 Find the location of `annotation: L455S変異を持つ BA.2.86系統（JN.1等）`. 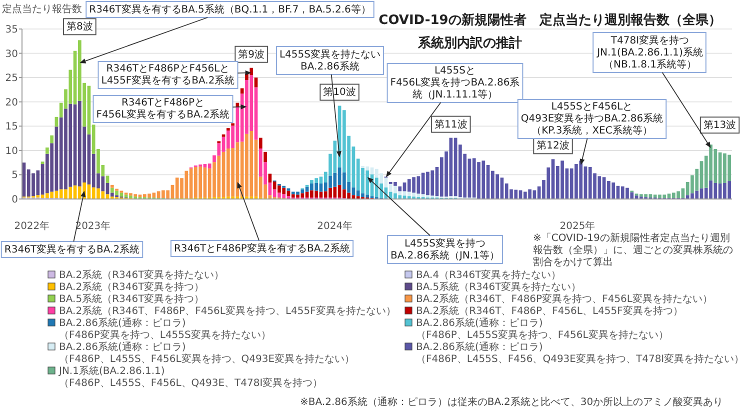

annotation: L455S変異を持つ BA.2.86系統（JN.1等） is located at coordinates (445, 249).